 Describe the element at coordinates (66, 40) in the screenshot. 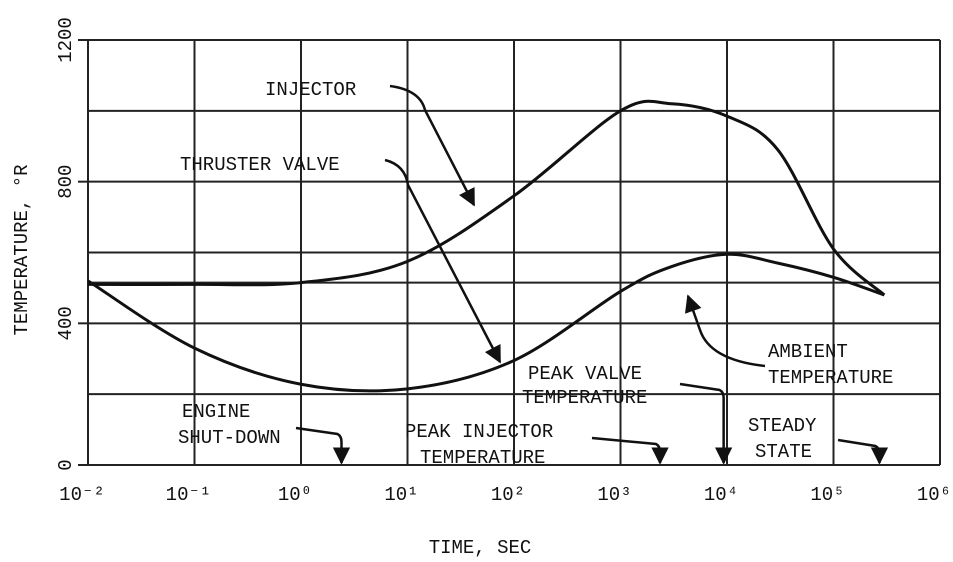

I see `y-tick-label: 1200` at that location.